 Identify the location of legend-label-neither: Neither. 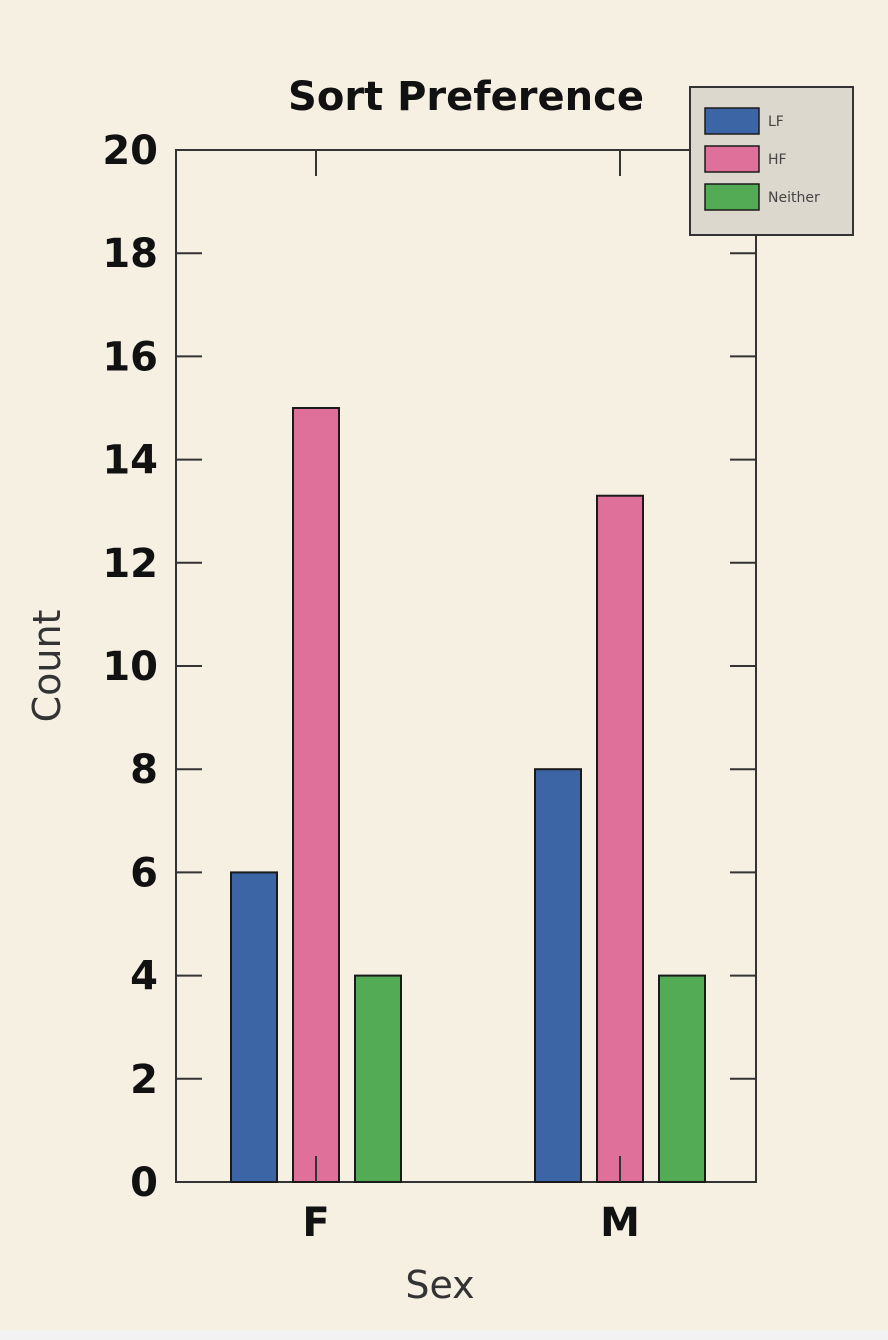
(794, 198).